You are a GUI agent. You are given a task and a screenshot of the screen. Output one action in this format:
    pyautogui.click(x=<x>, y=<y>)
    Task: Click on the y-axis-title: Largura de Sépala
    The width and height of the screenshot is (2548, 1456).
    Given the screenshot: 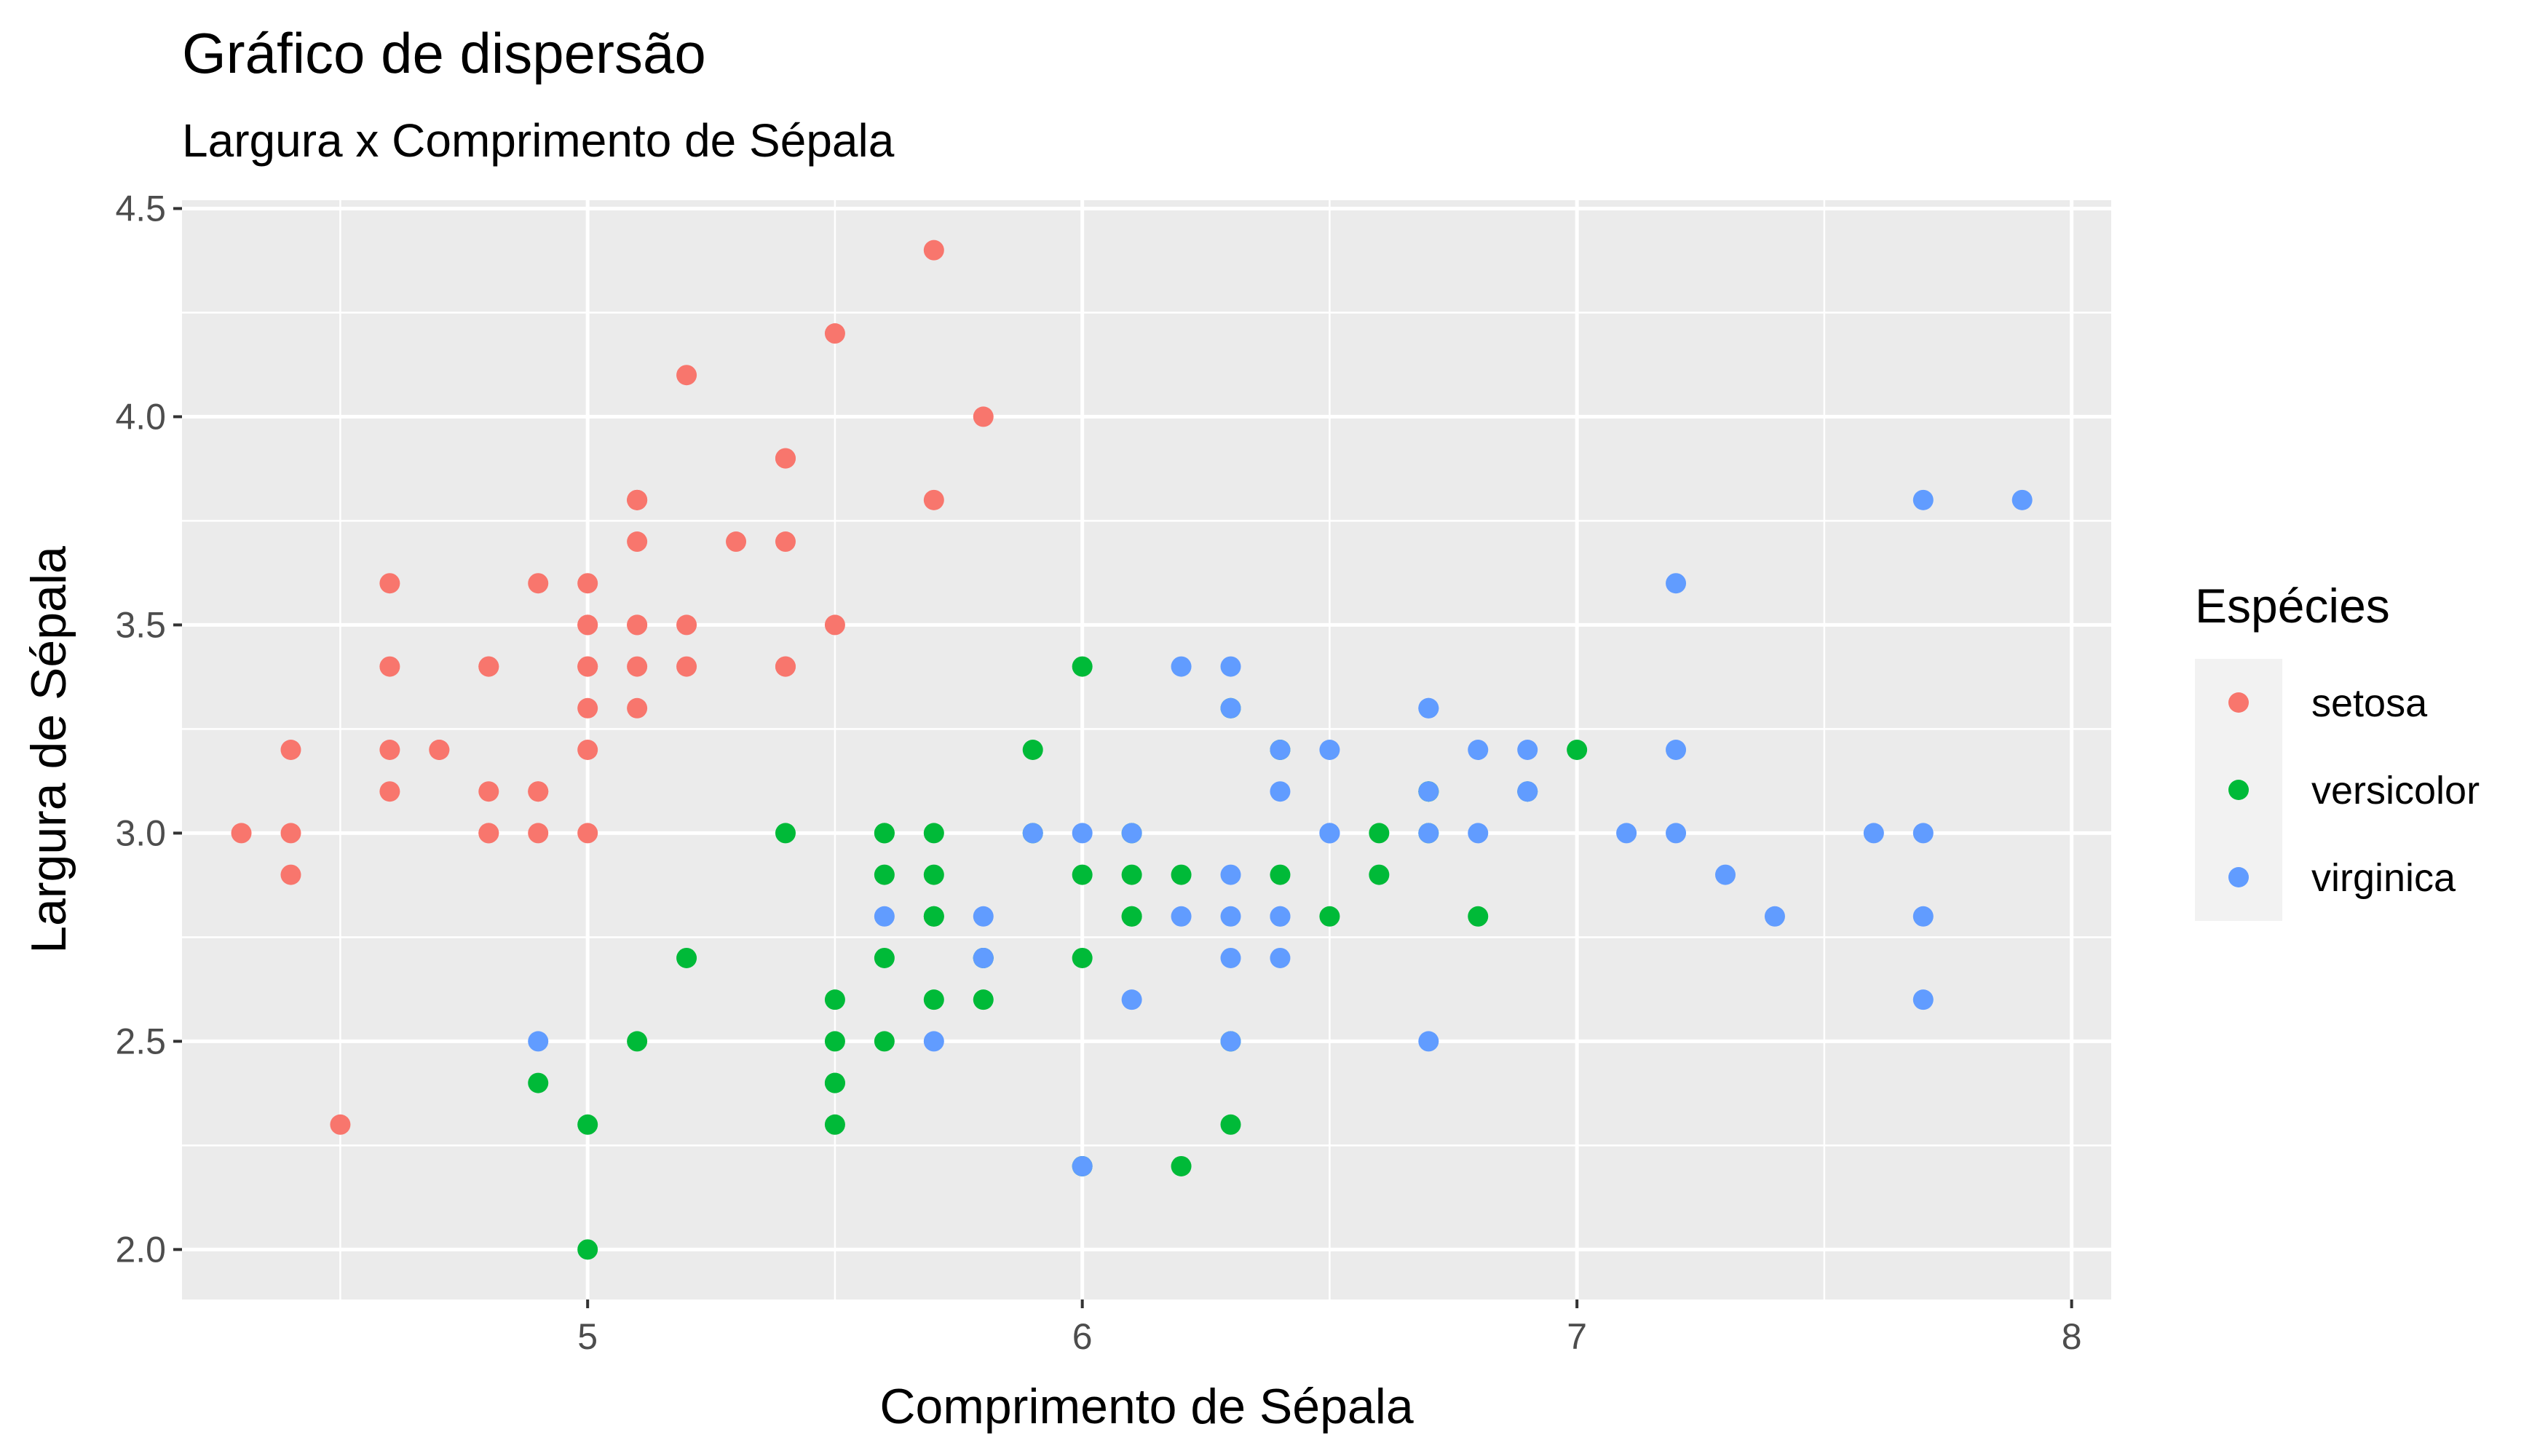 What is the action you would take?
    pyautogui.click(x=48, y=750)
    